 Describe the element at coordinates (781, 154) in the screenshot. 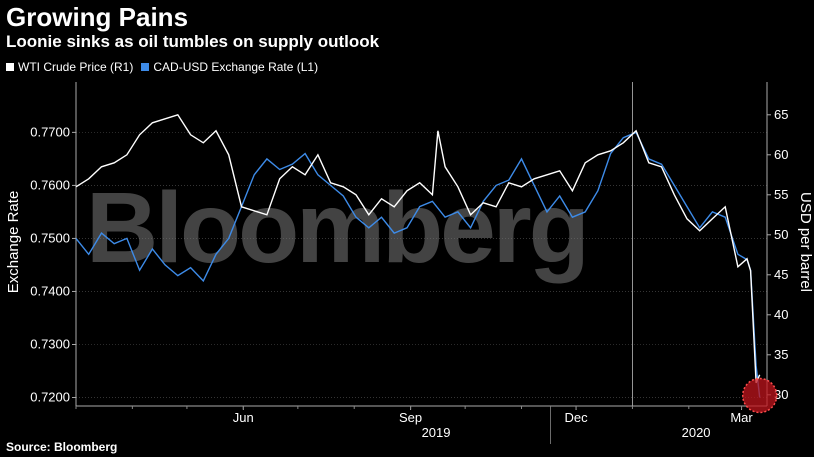

I see `y-right-tick-label: 60` at that location.